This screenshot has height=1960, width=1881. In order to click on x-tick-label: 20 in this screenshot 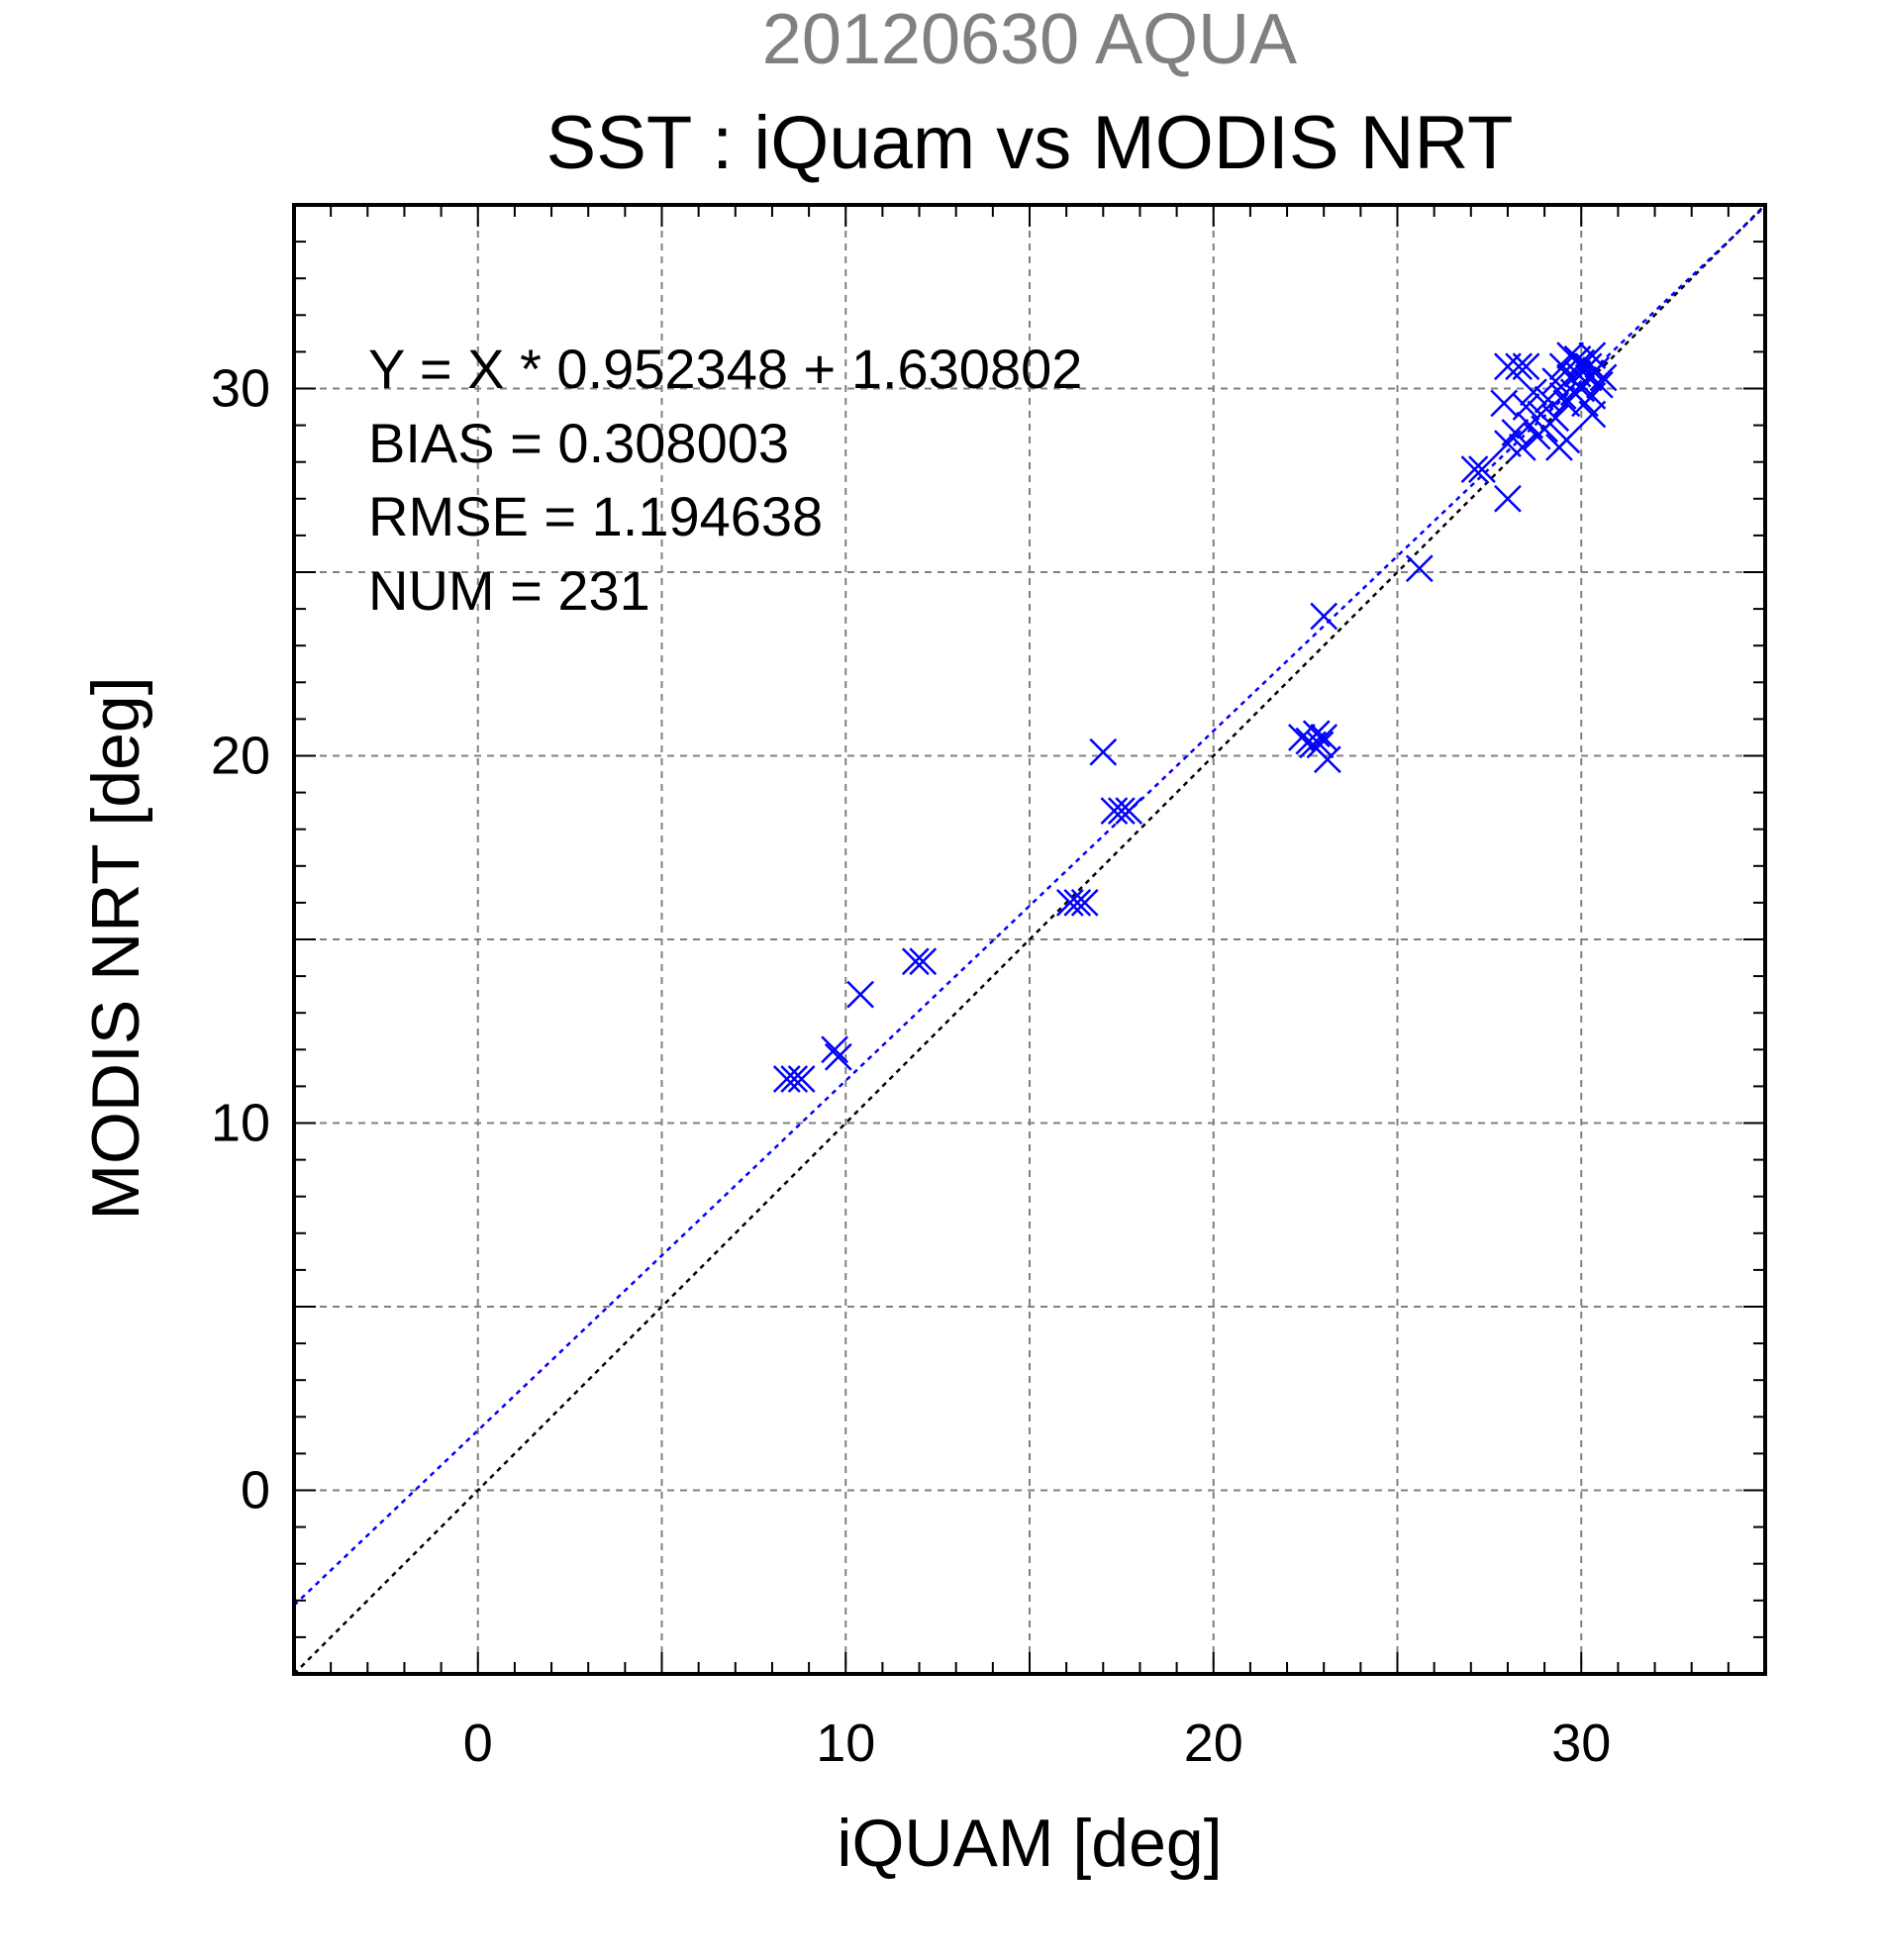, I will do `click(1213, 1743)`.